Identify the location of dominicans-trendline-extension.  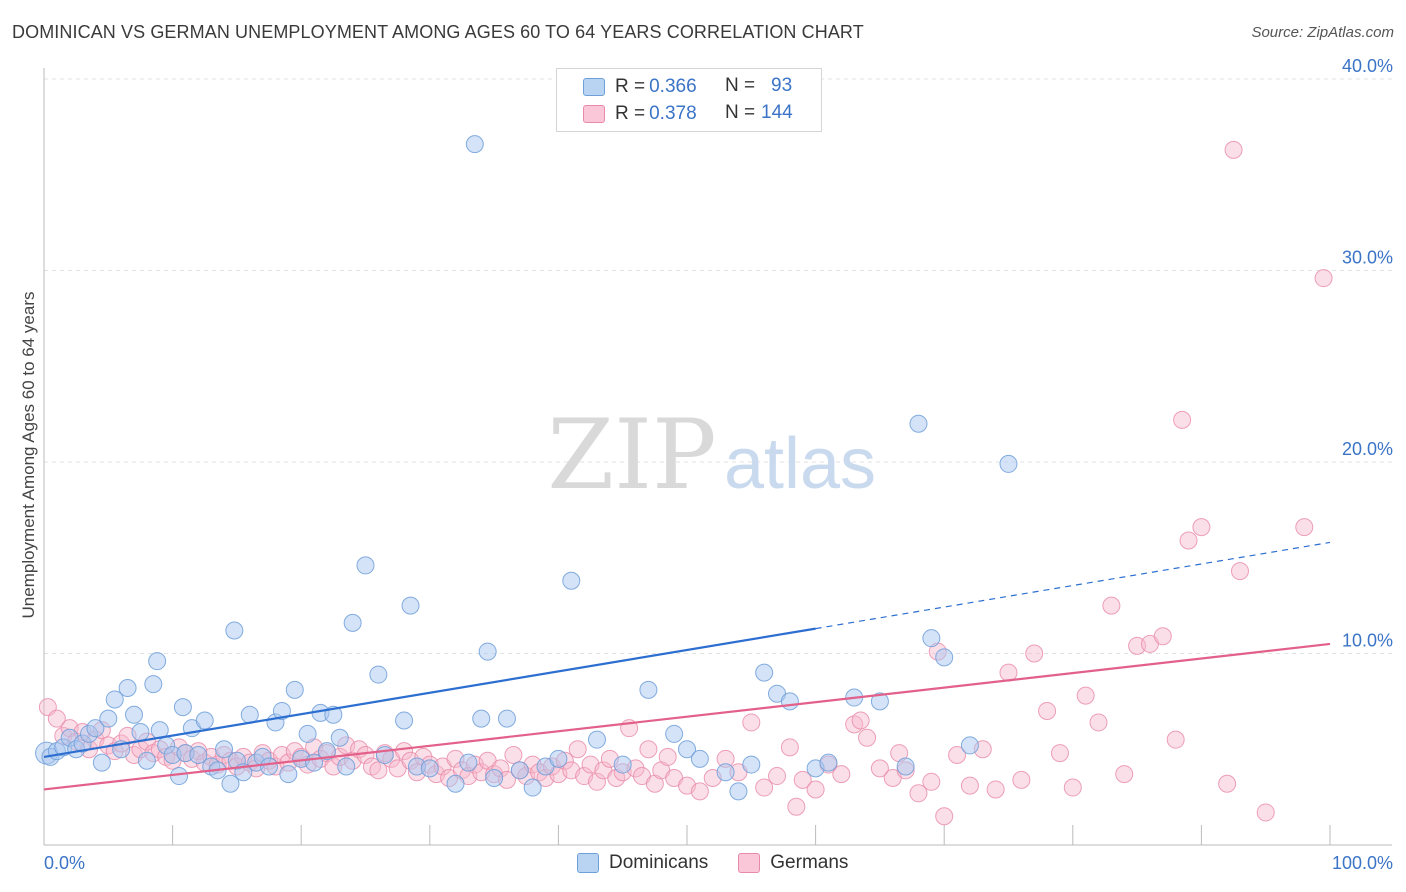
(1073, 585).